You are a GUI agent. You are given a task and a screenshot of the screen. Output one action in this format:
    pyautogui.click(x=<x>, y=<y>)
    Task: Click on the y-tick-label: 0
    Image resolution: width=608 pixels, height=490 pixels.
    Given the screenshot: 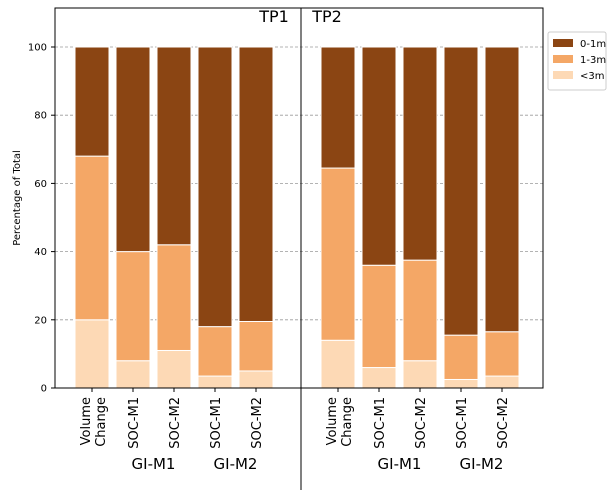 What is the action you would take?
    pyautogui.click(x=44, y=389)
    